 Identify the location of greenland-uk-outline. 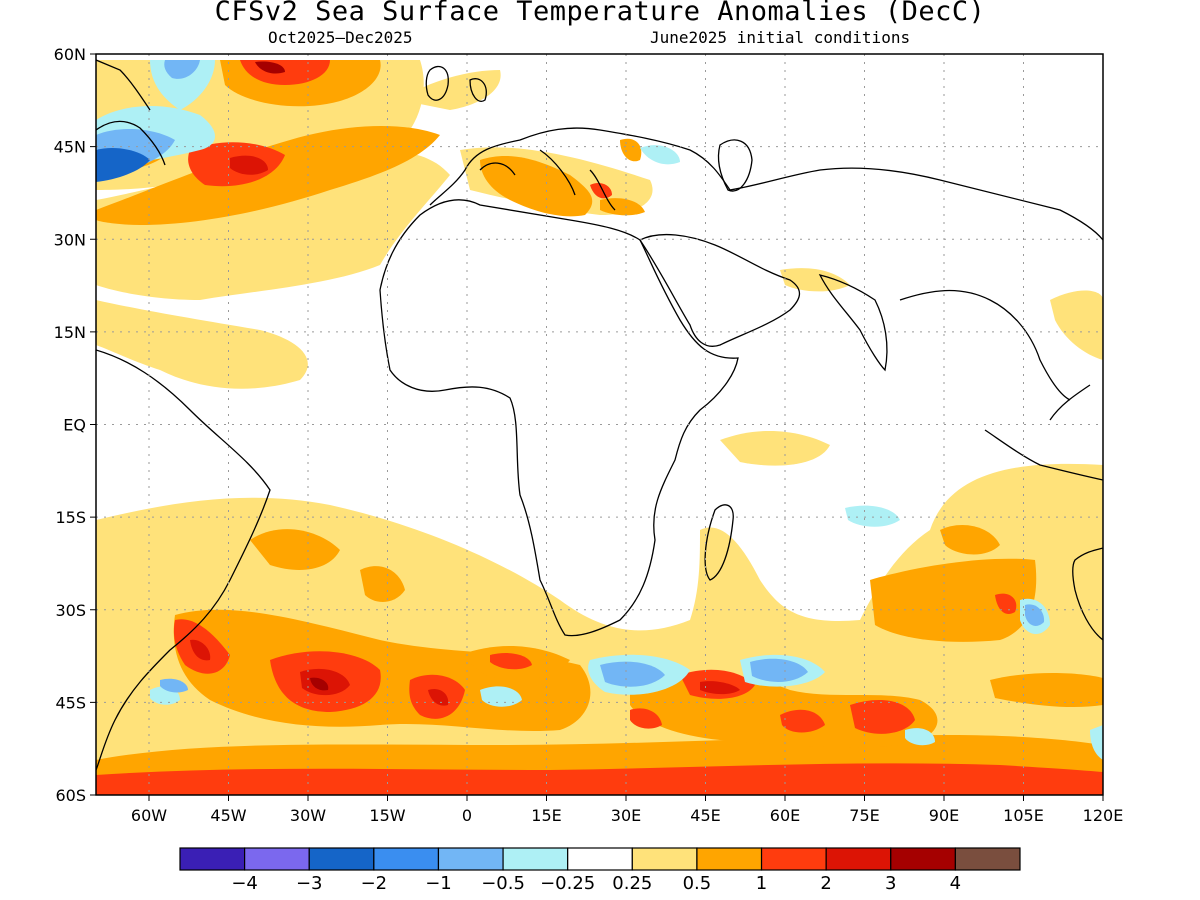
(456, 83).